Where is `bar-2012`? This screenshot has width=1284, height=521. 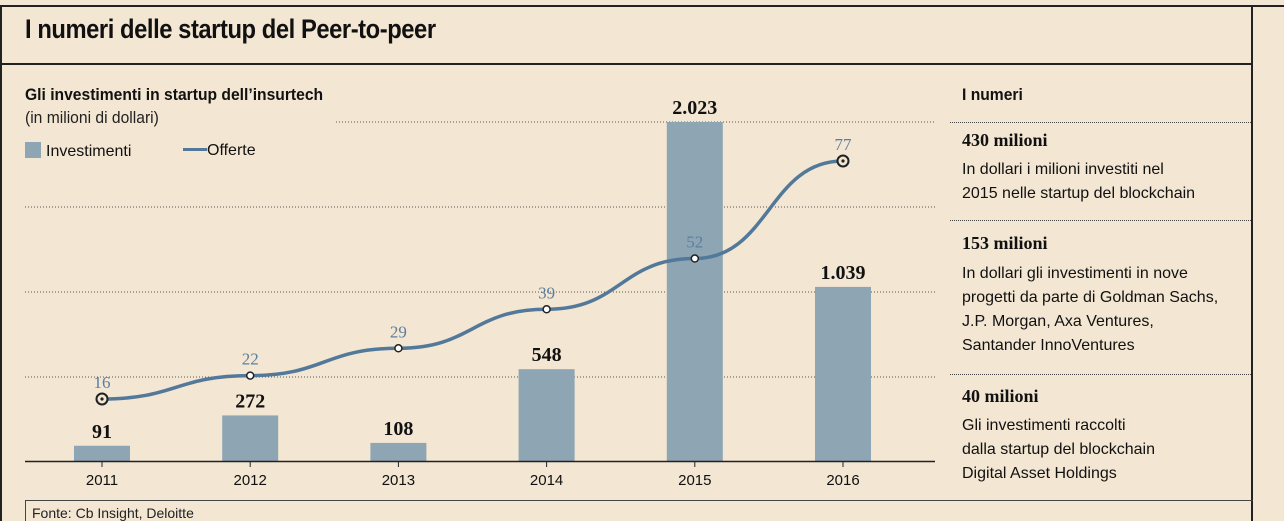
bar-2012 is located at coordinates (250, 438).